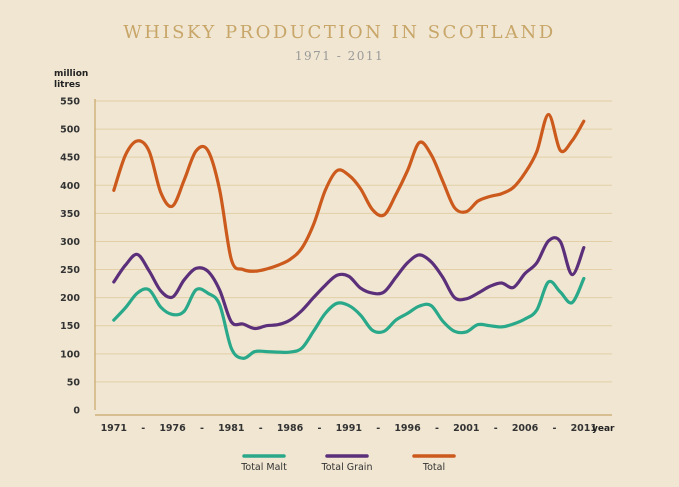 This screenshot has height=487, width=679. I want to click on x-tick-16: 2011, so click(584, 428).